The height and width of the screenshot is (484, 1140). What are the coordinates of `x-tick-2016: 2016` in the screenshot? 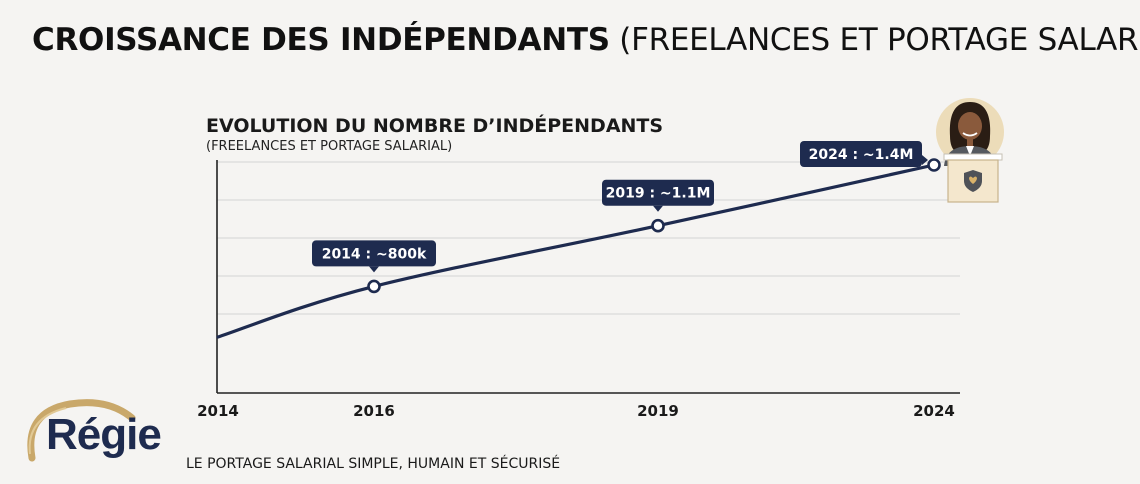 It's located at (374, 411).